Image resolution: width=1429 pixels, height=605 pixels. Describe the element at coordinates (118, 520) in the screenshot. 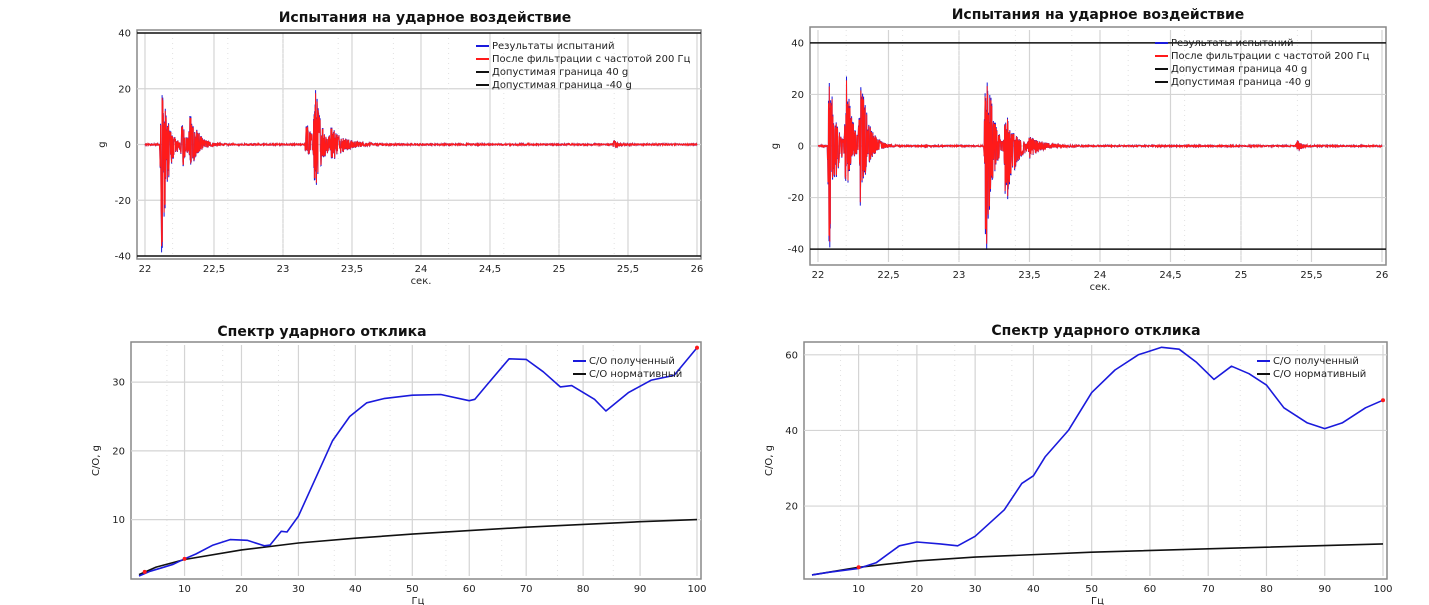

I see `y-tick-label: 10` at that location.